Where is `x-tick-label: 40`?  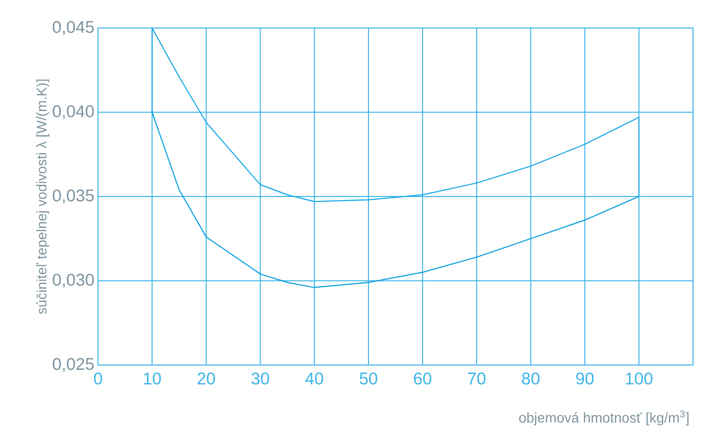 x-tick-label: 40 is located at coordinates (314, 378).